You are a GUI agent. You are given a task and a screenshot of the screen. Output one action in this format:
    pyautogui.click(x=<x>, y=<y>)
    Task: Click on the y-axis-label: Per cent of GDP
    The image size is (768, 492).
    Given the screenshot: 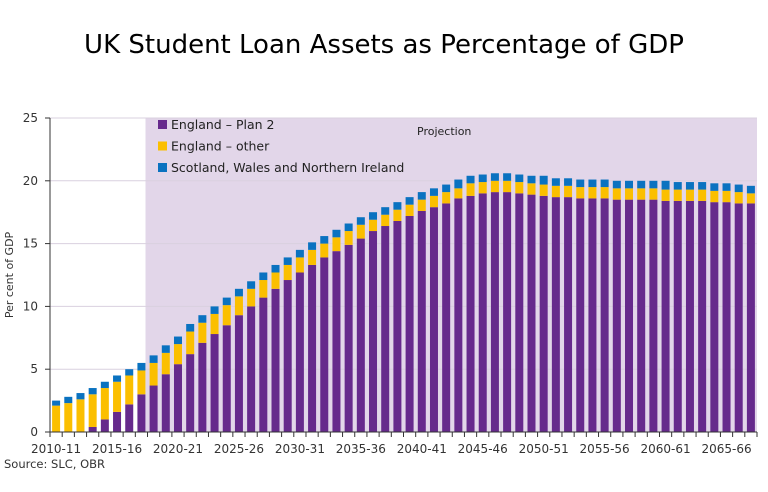 What is the action you would take?
    pyautogui.click(x=9, y=274)
    